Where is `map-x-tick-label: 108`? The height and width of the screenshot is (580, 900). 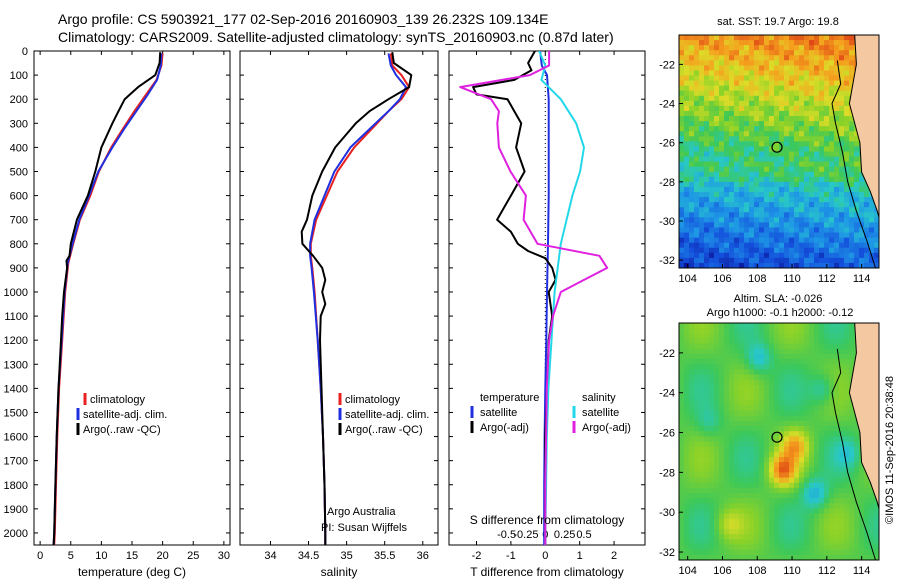
map-x-tick-label: 108 is located at coordinates (757, 571).